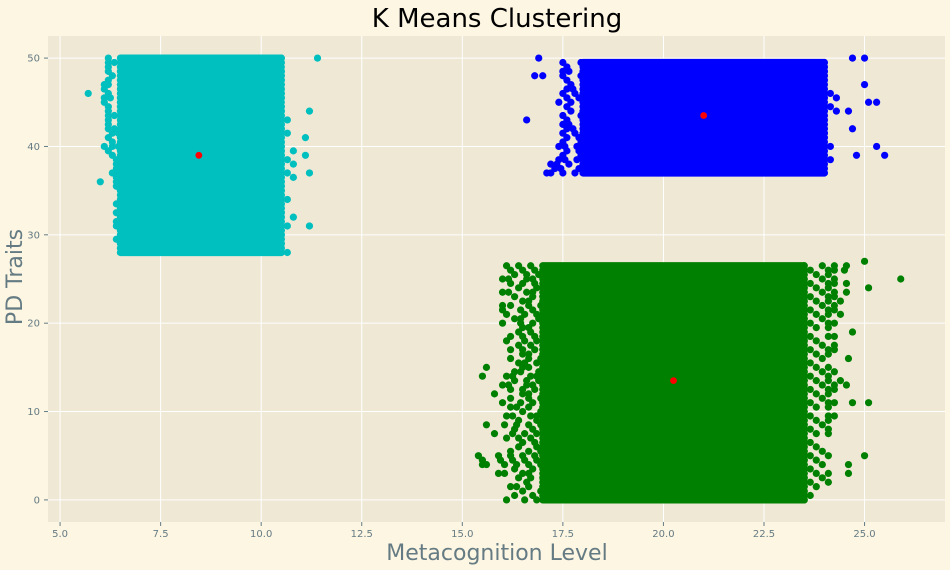 Image resolution: width=950 pixels, height=570 pixels. Describe the element at coordinates (673, 381) in the screenshot. I see `centroid-point` at that location.